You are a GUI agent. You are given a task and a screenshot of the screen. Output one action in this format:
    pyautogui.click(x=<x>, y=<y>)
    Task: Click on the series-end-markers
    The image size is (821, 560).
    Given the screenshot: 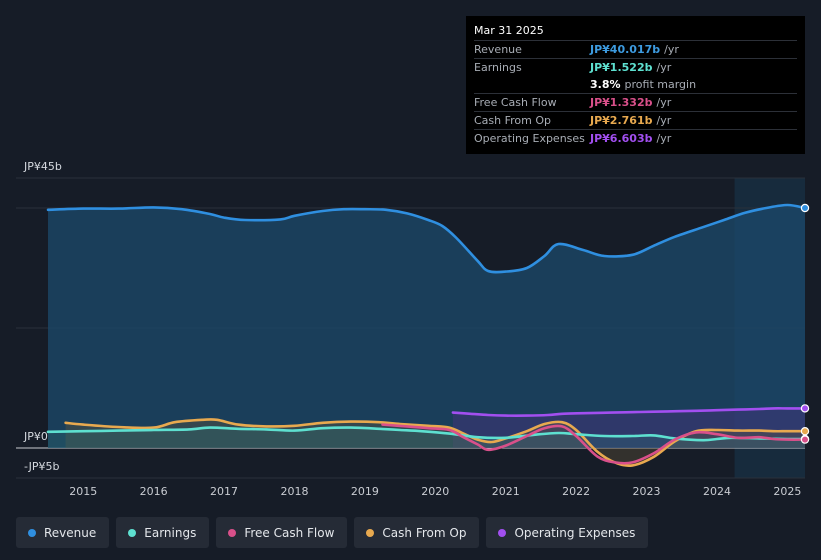 What is the action you would take?
    pyautogui.click(x=805, y=323)
    